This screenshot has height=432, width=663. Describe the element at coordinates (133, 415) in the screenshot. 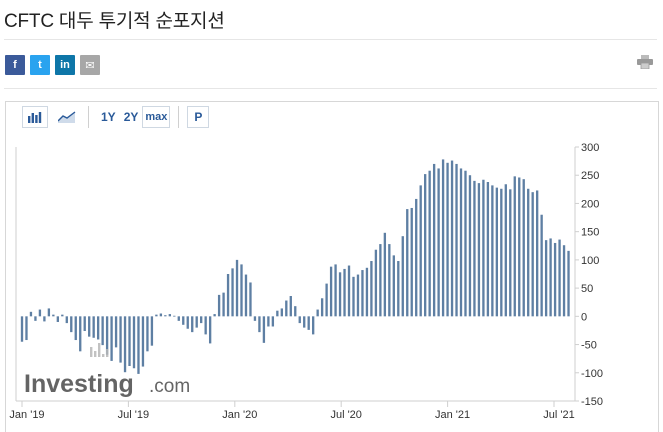

I see `x-tick-label: Jul '19` at that location.